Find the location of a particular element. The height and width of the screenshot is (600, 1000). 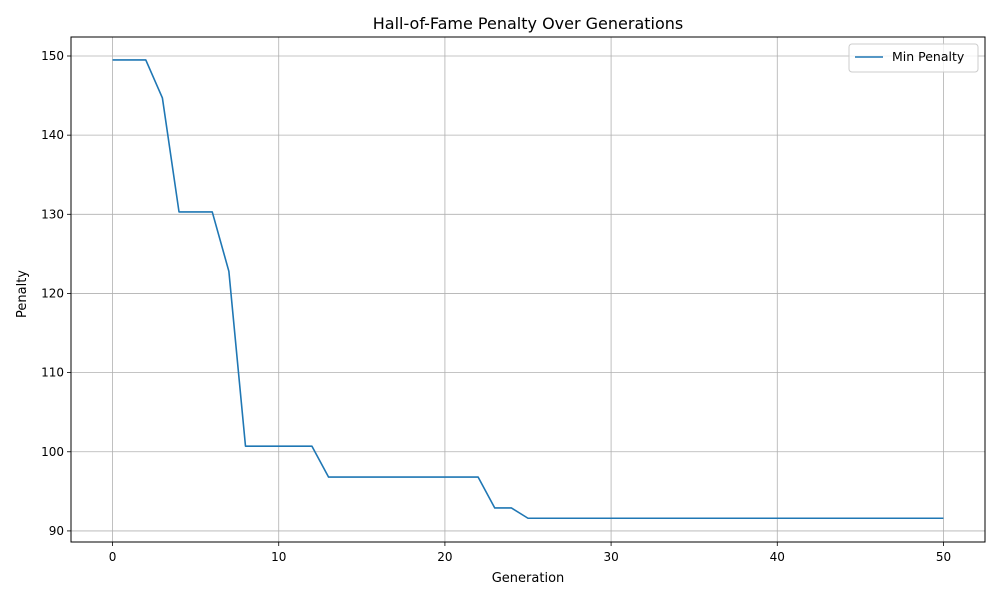

legend-box is located at coordinates (913, 58).